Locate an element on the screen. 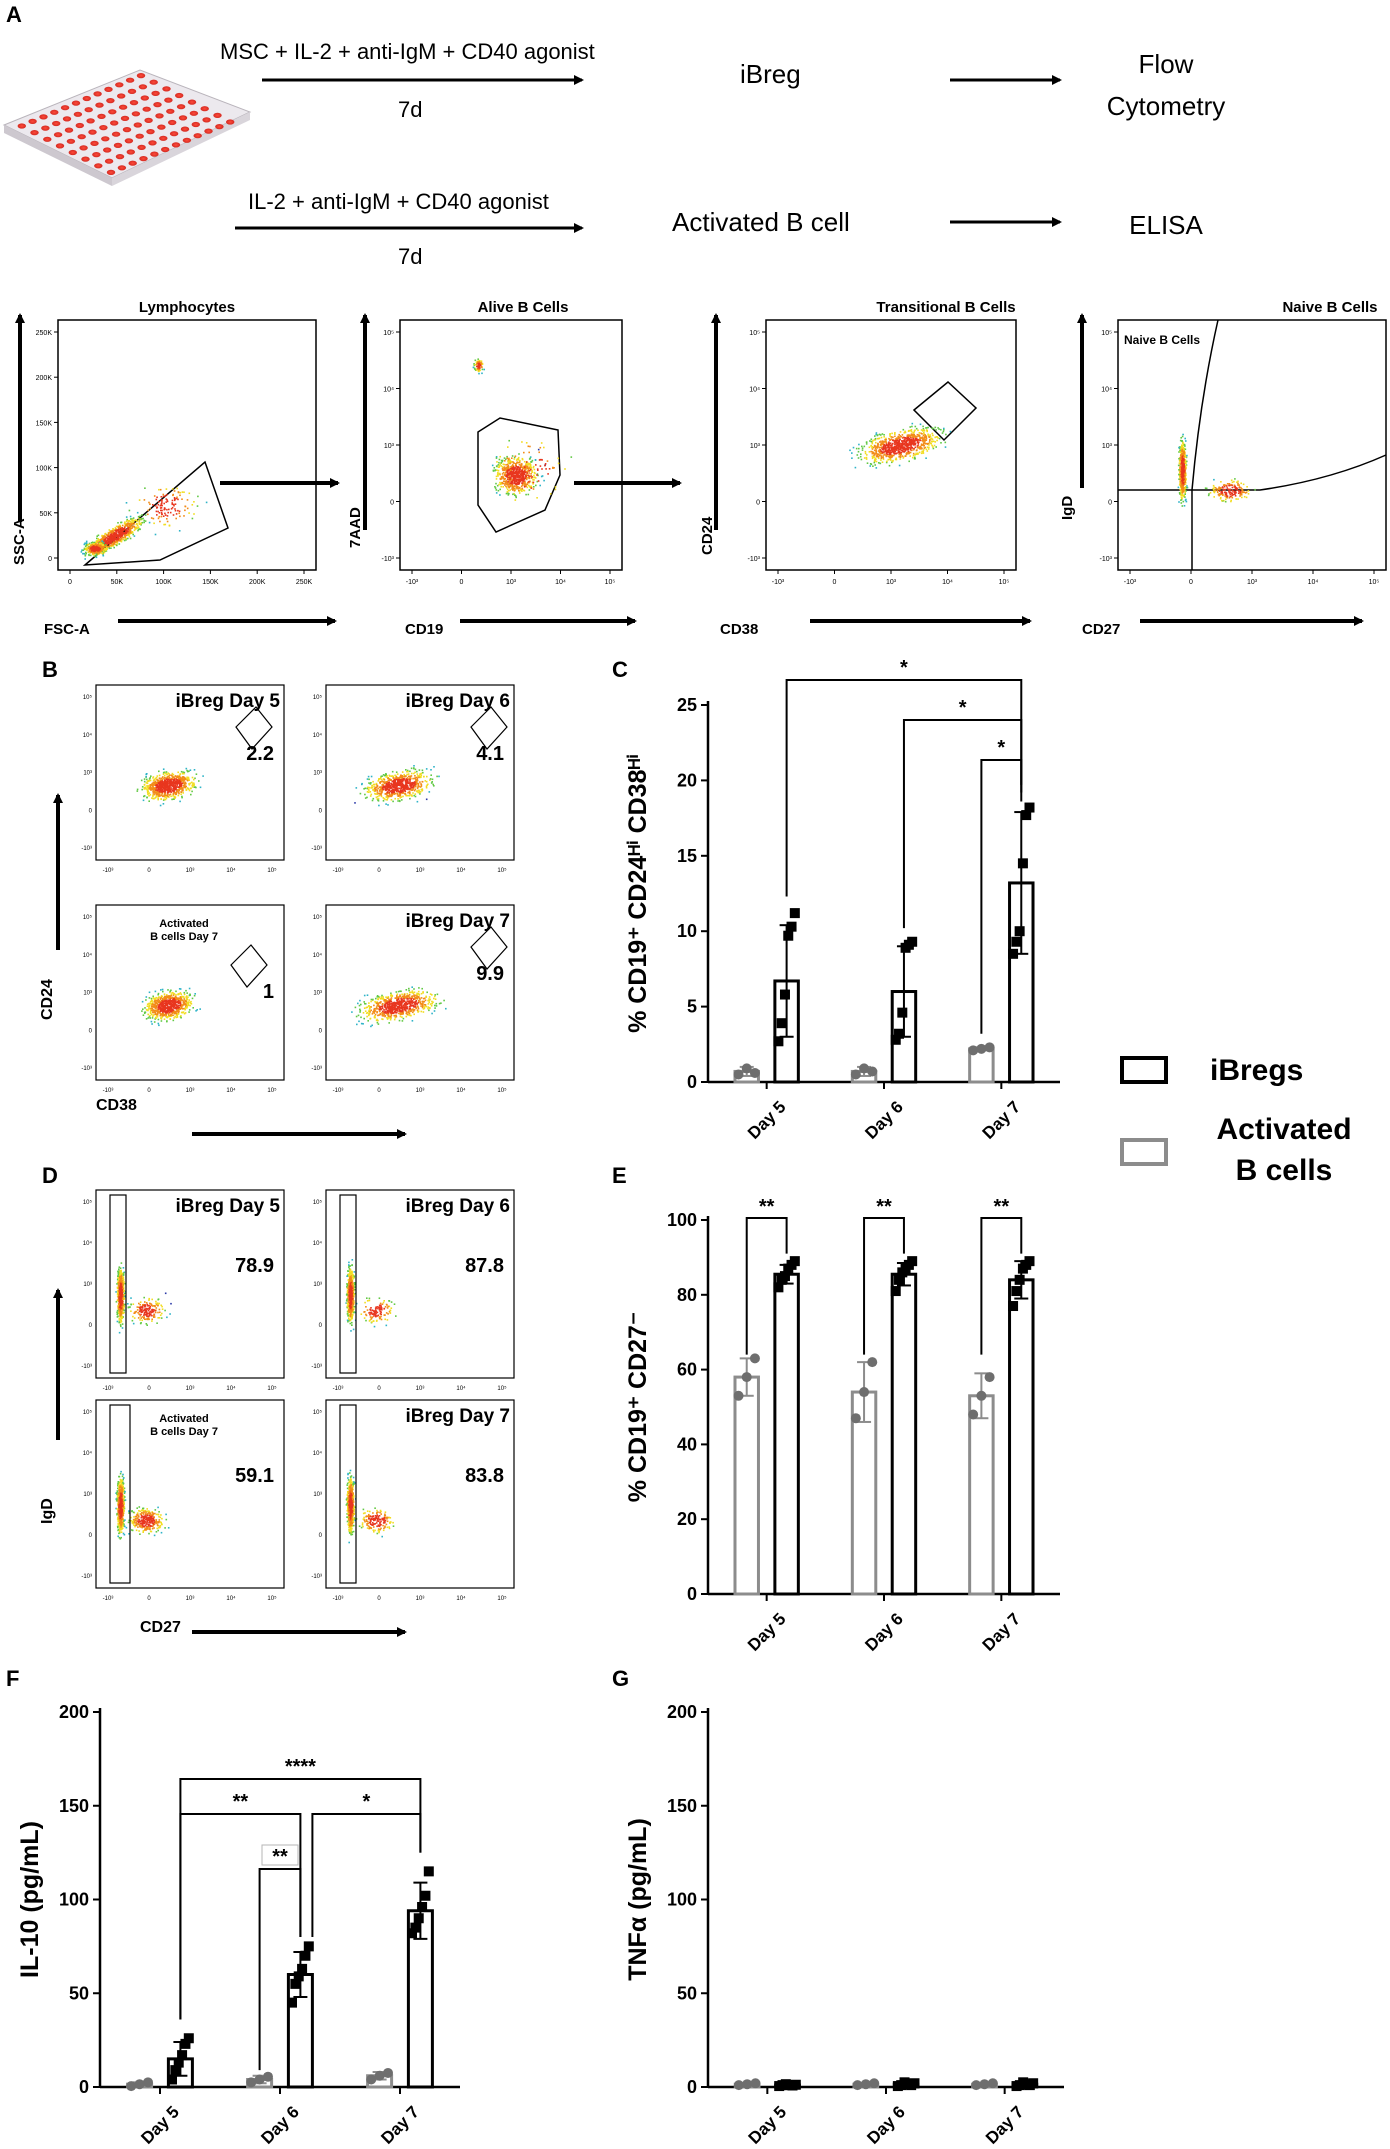  flow-b-xlabel: CD38 is located at coordinates (116, 1105).